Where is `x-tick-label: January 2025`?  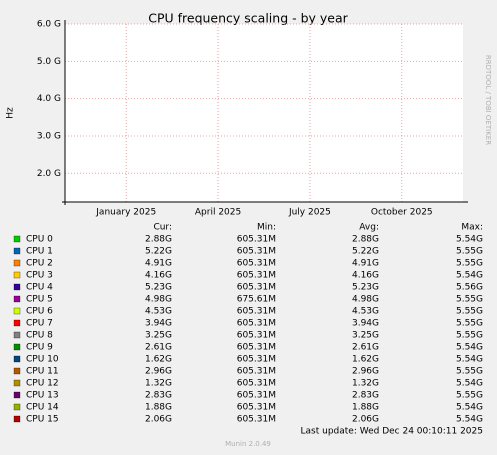 x-tick-label: January 2025 is located at coordinates (125, 213).